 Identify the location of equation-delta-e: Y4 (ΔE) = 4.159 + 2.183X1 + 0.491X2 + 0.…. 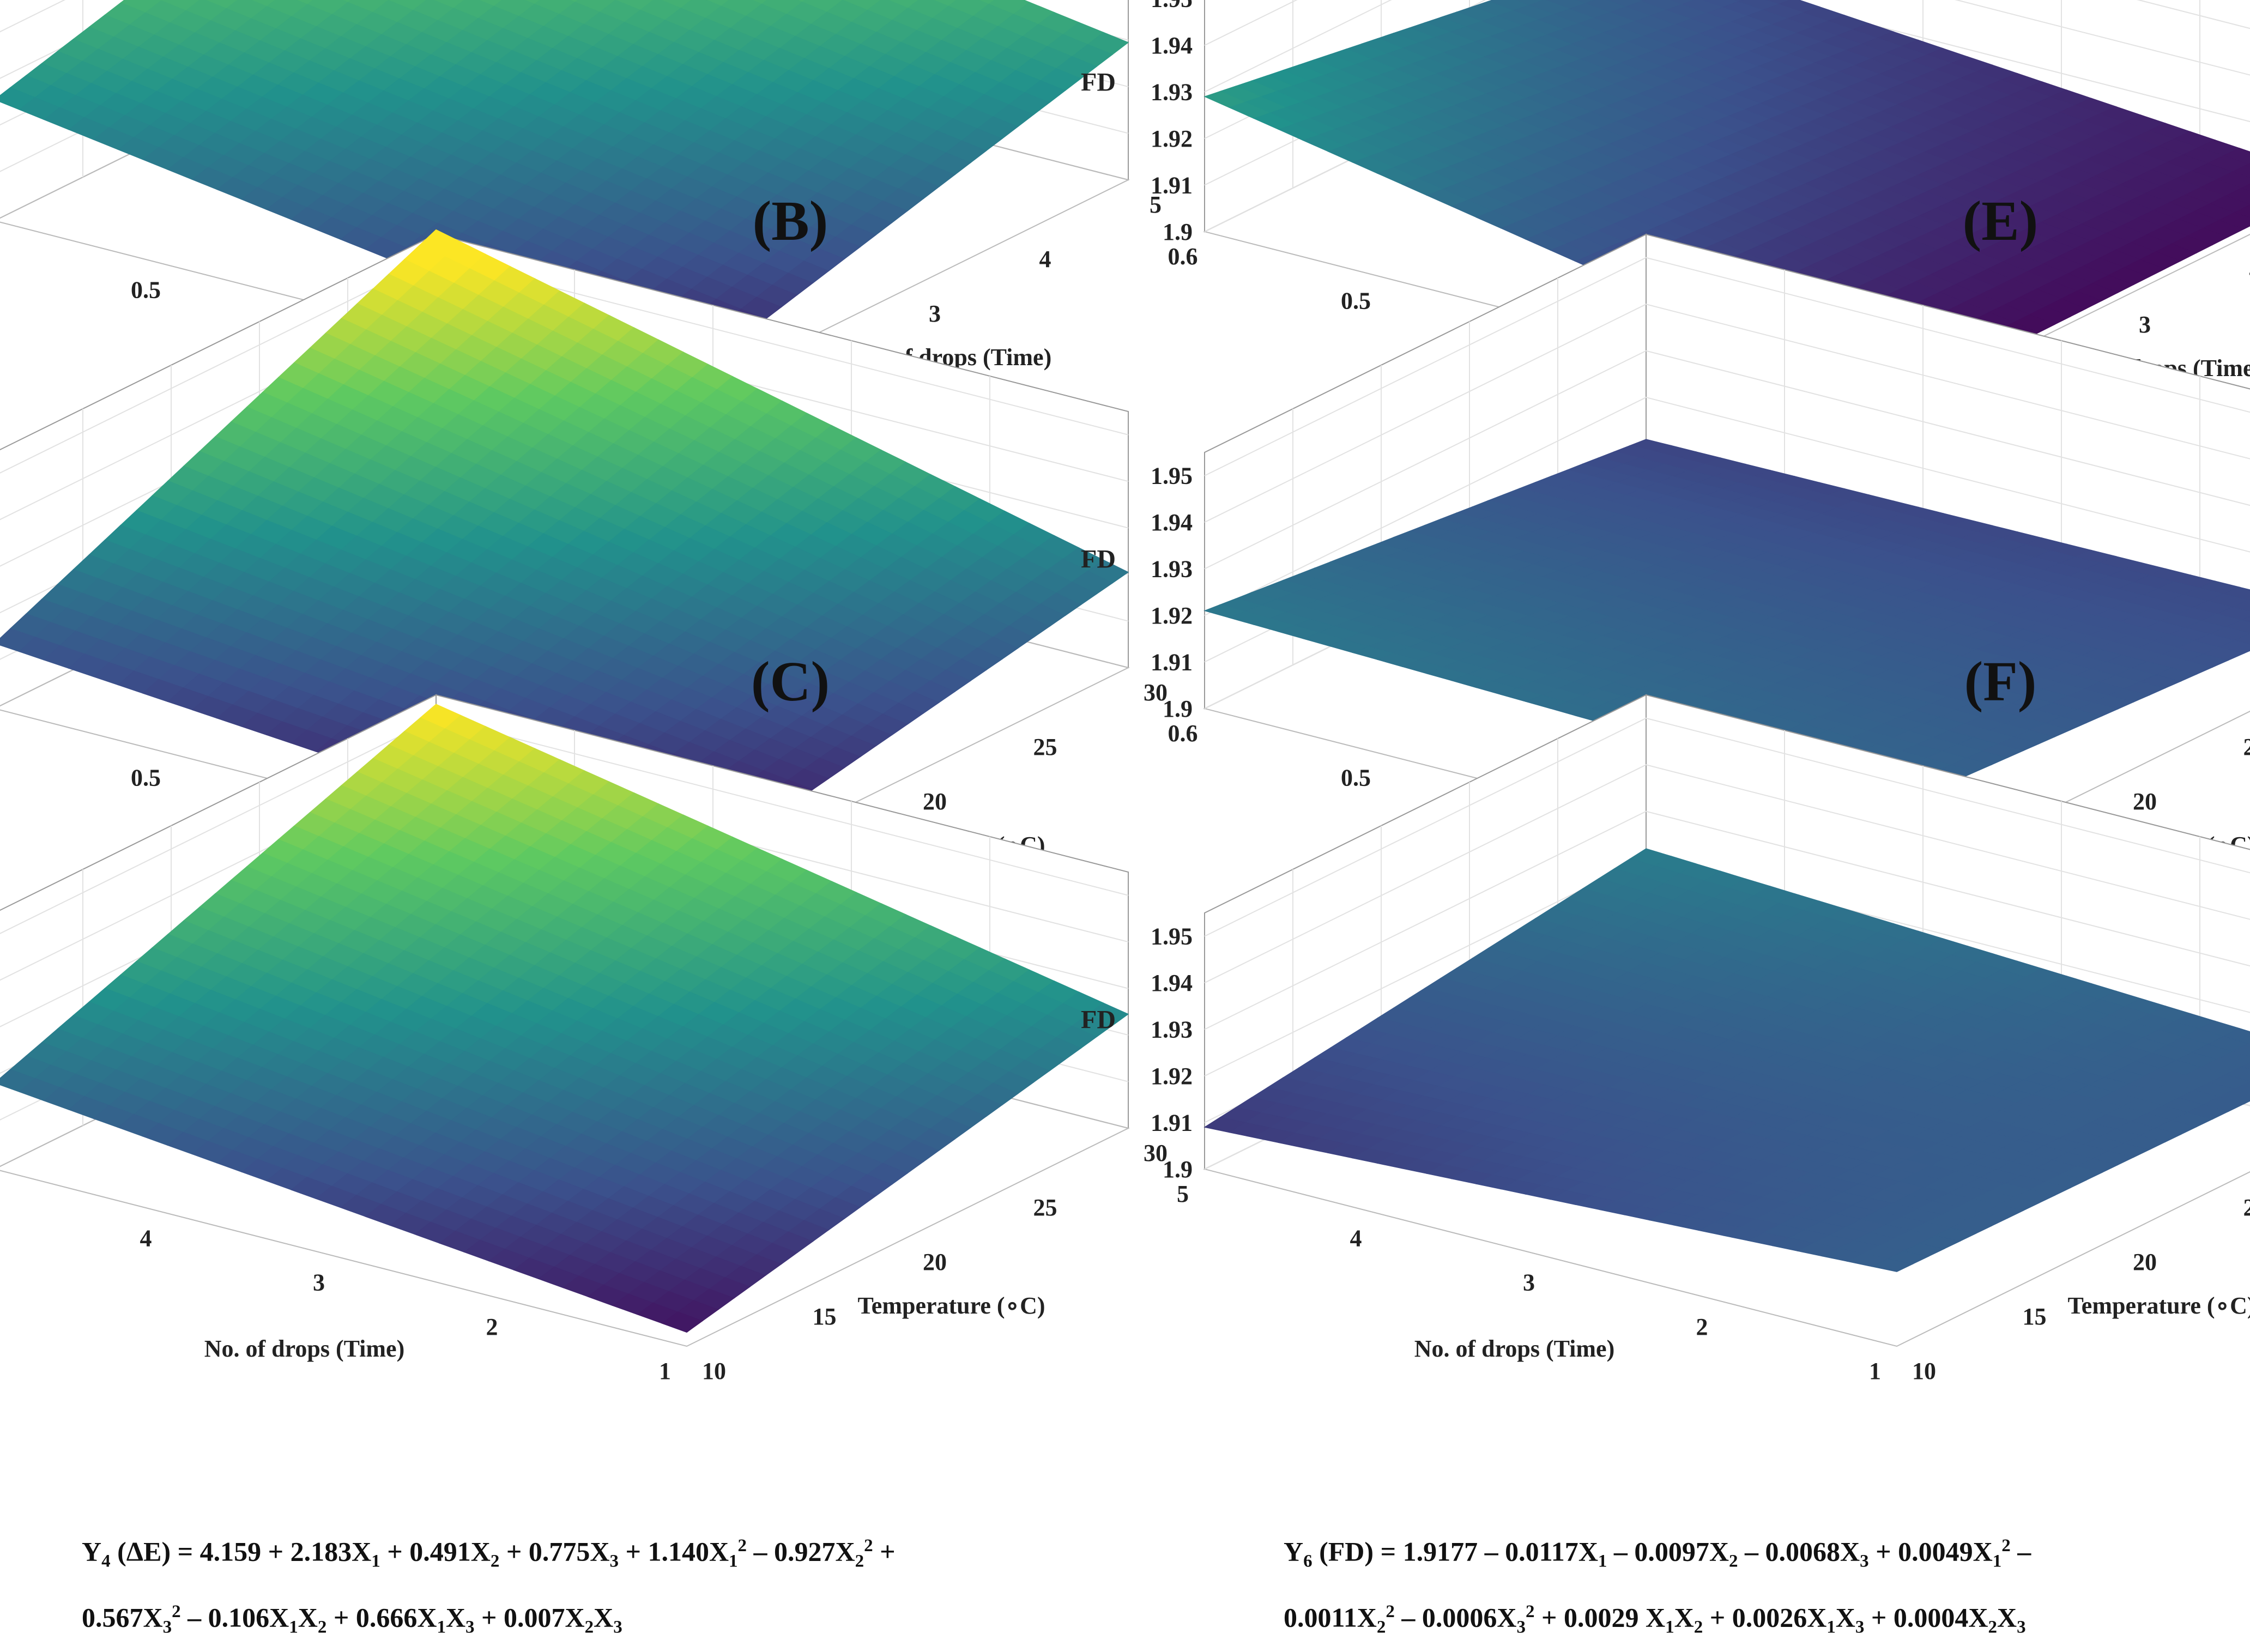
(599, 1586).